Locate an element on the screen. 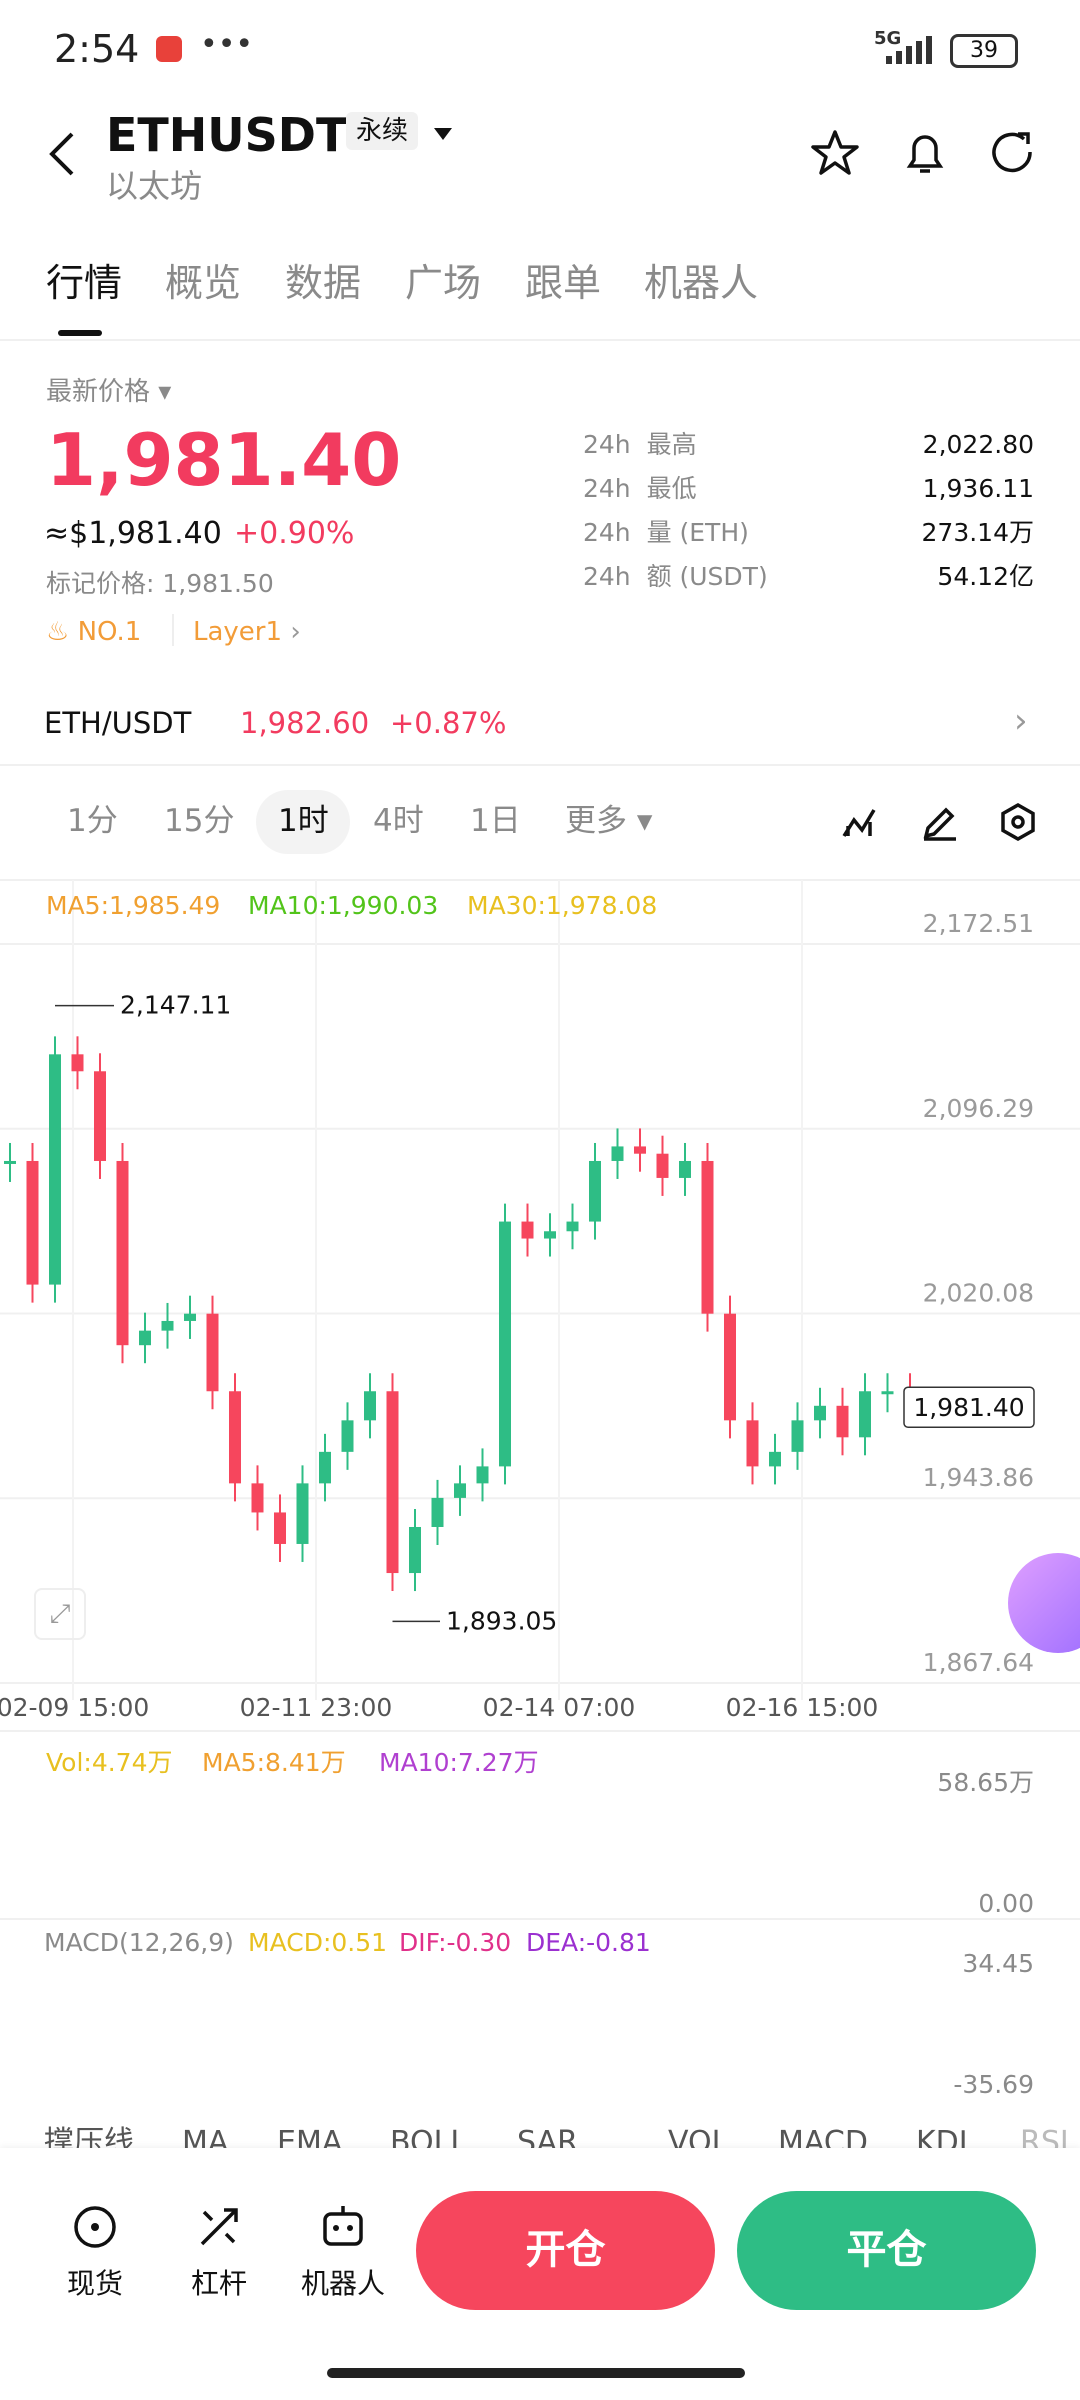 Image resolution: width=1080 pixels, height=2400 pixels. vol-axis-label: 58.65万 is located at coordinates (985, 1782).